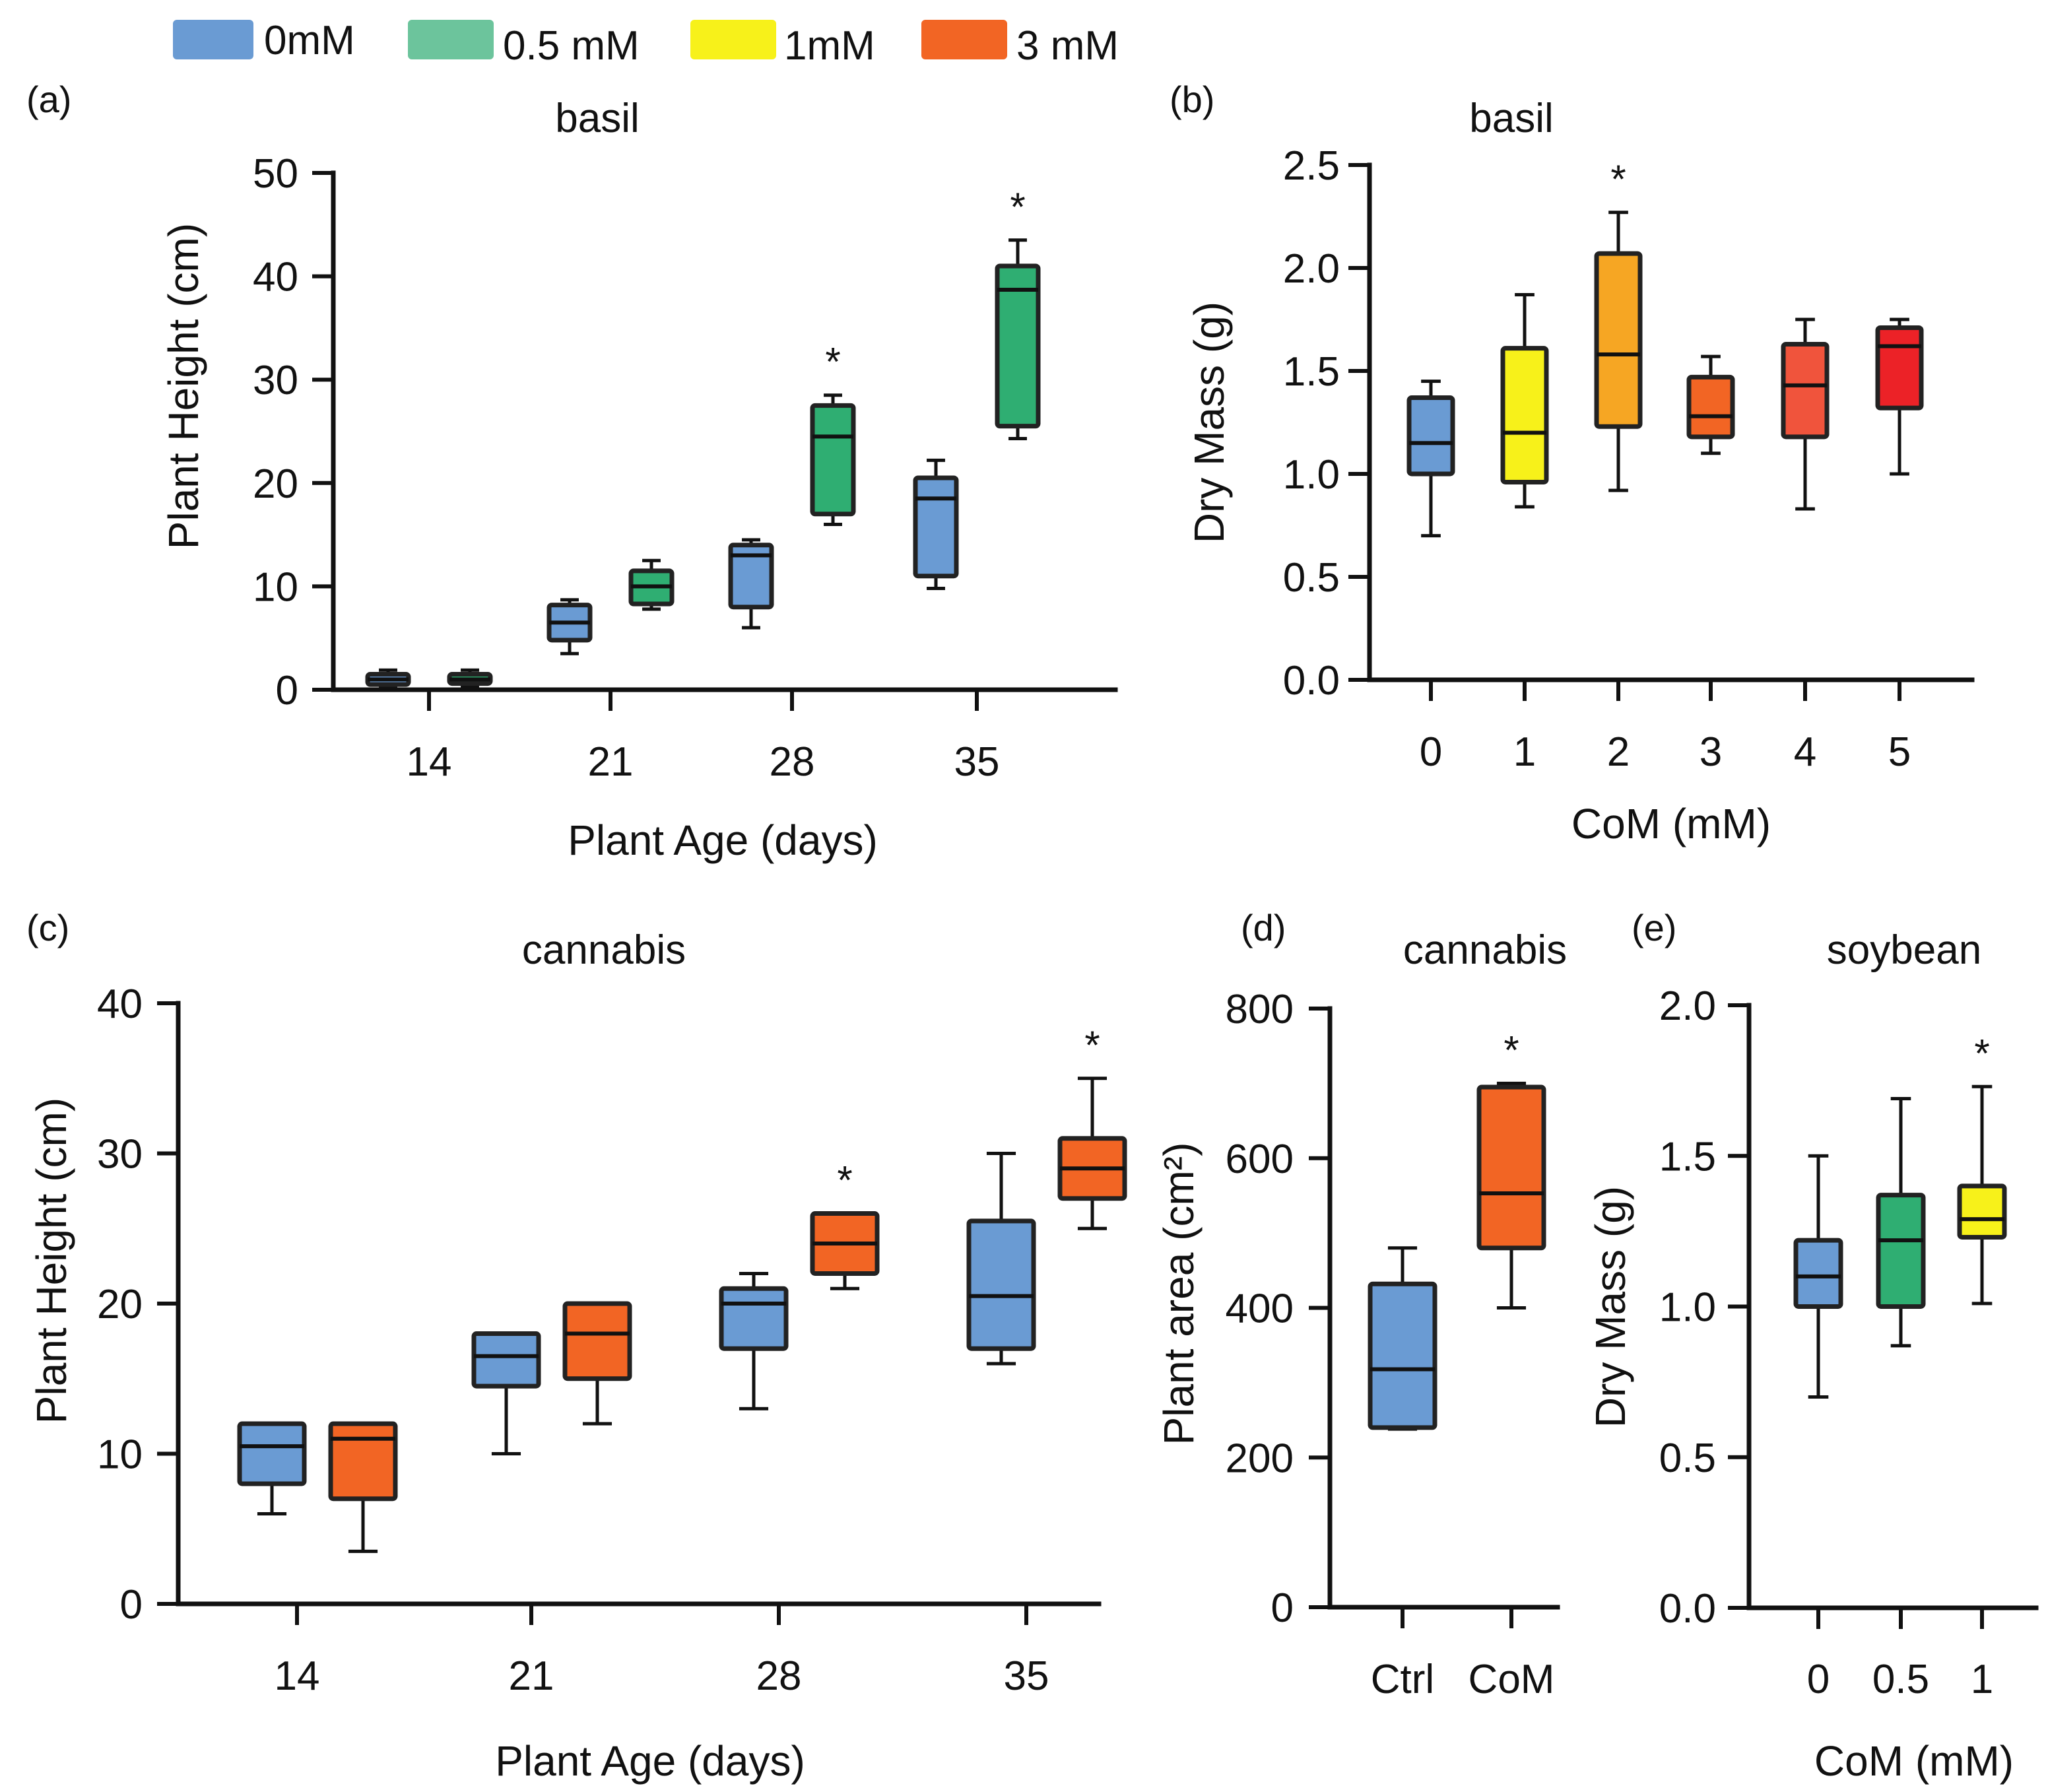 This screenshot has width=2048, height=1792. I want to click on y-axis-title-d: Plant area (cm²), so click(1179, 1294).